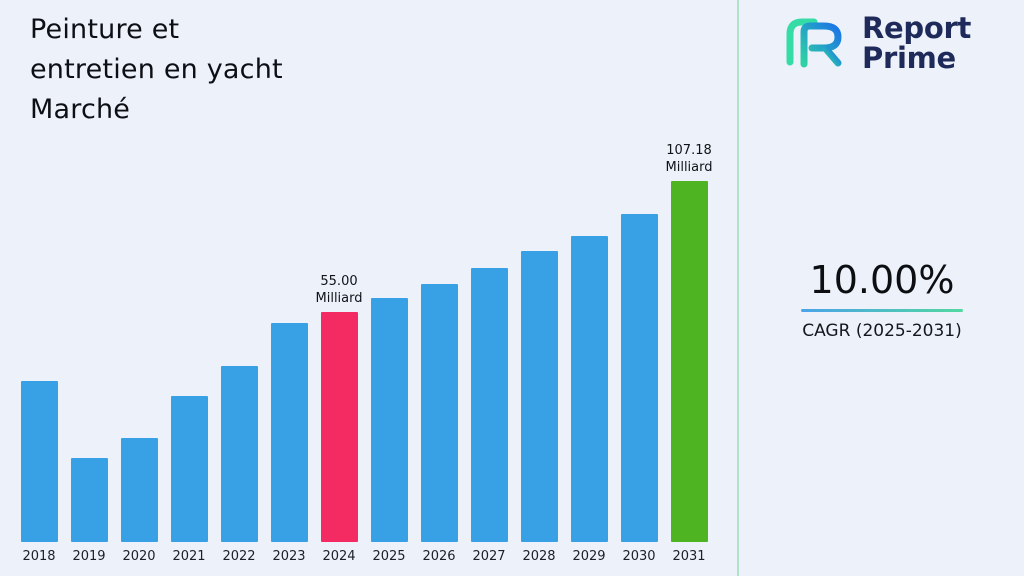 The width and height of the screenshot is (1024, 576). Describe the element at coordinates (189, 469) in the screenshot. I see `bar-2021` at that location.